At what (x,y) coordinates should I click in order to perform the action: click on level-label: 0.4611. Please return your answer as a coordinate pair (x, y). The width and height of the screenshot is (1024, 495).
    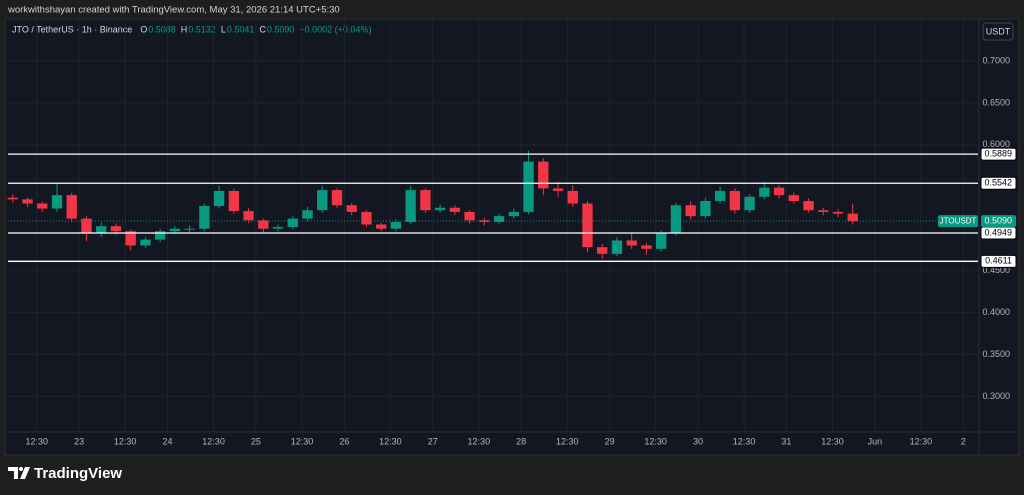
    Looking at the image, I should click on (998, 261).